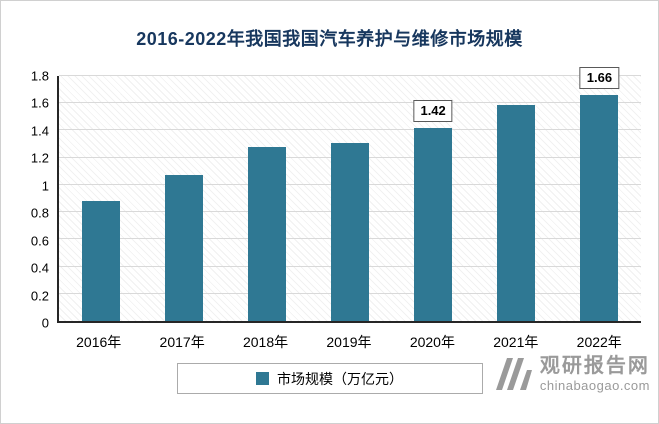 The width and height of the screenshot is (659, 424). I want to click on watermark: 观研报告网 chinabaogao.com, so click(572, 374).